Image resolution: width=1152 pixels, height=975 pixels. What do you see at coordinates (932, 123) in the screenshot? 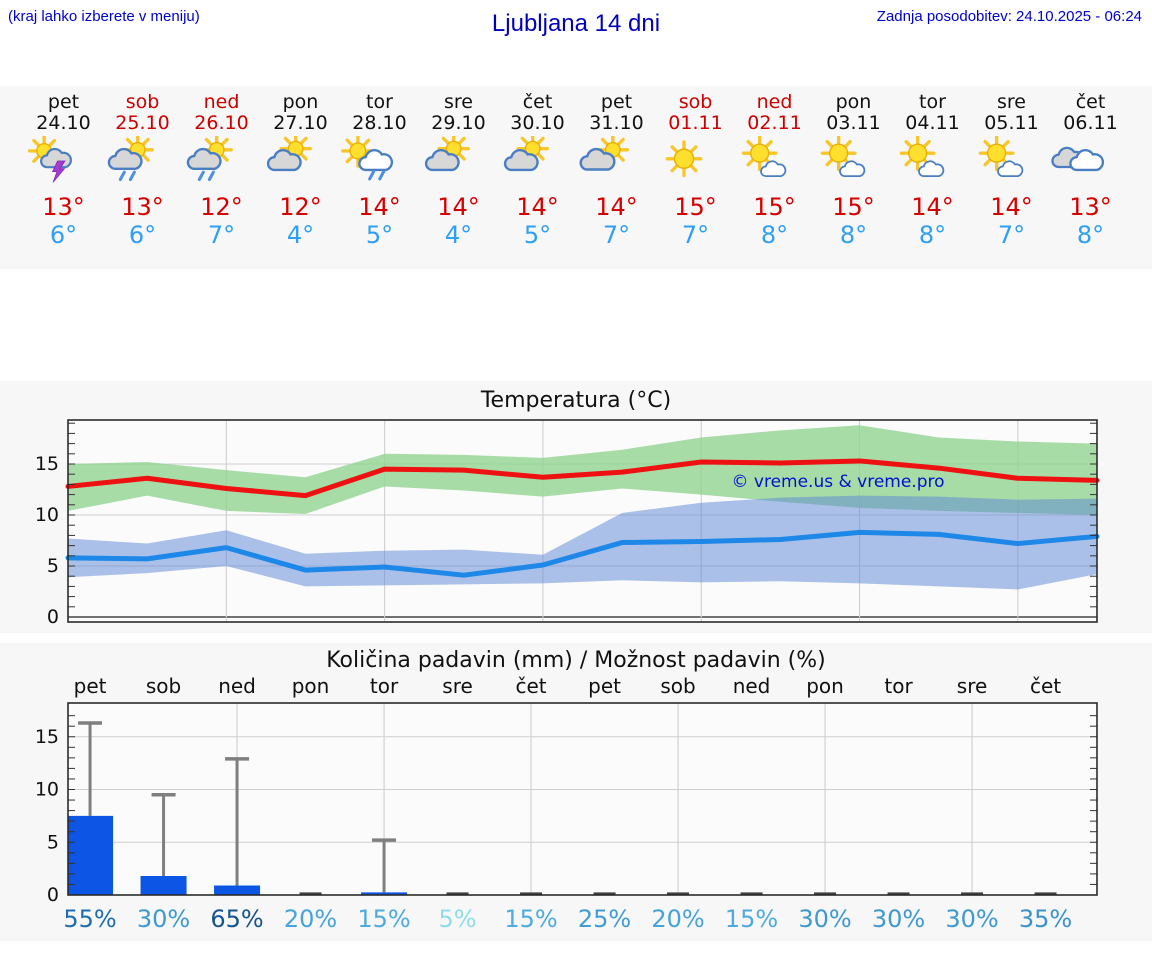
I see `day-date: 04.11` at bounding box center [932, 123].